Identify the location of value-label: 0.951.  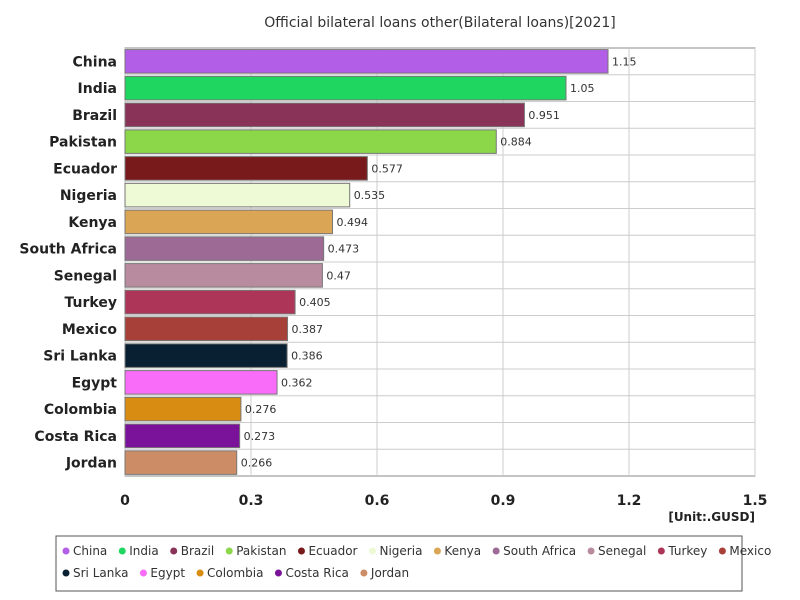
(544, 115).